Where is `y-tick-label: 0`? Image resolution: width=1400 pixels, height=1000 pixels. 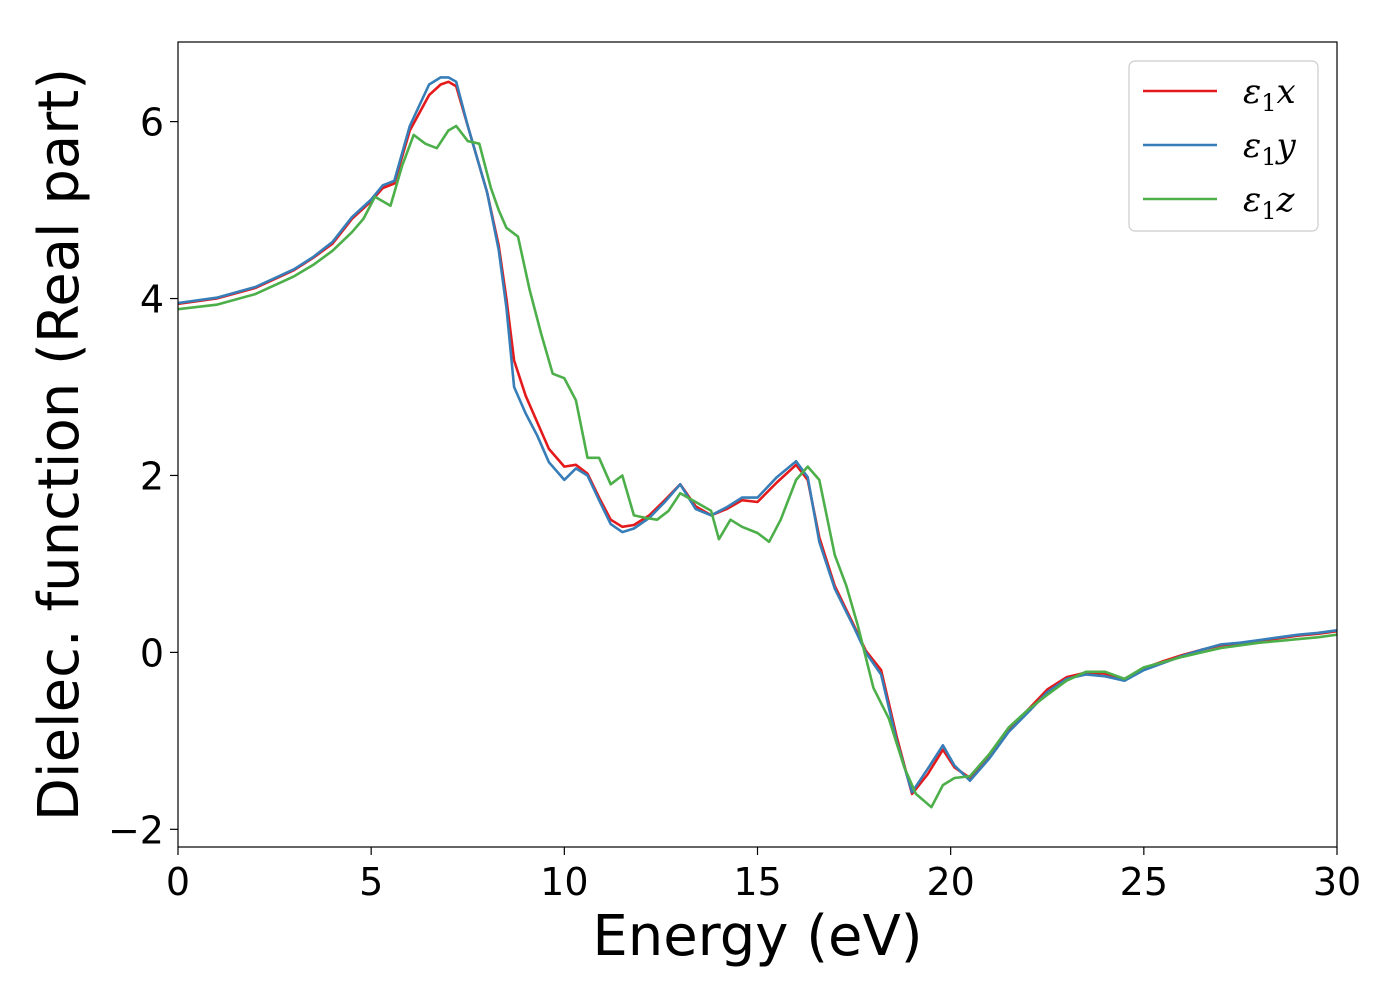
y-tick-label: 0 is located at coordinates (152, 653).